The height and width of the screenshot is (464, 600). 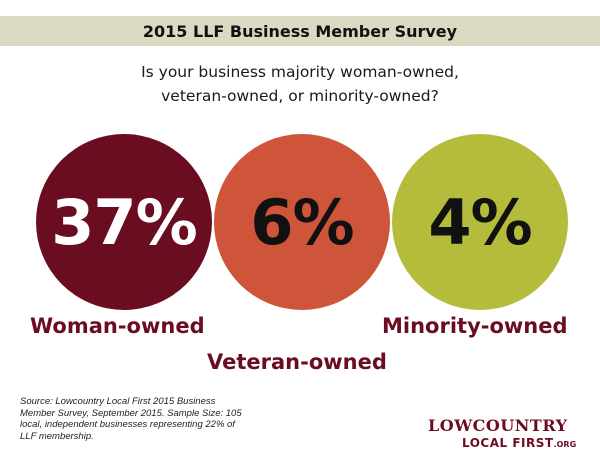 I want to click on category-label-minority-owned: Minority-owned, so click(x=475, y=326).